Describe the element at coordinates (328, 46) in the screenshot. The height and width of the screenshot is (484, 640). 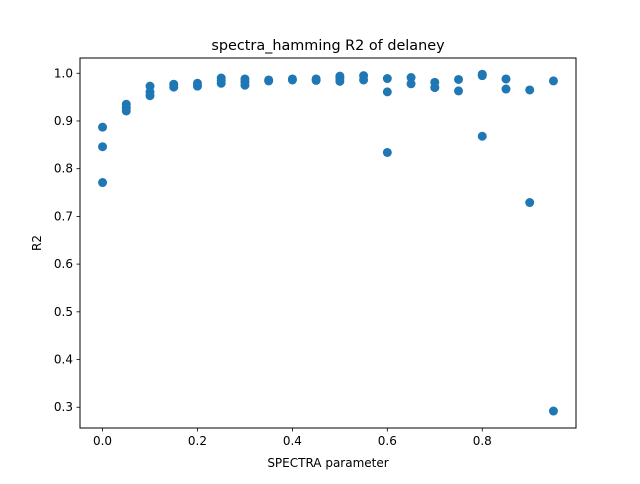
I see `chart-title: spectra_hamming R2 of delaney` at that location.